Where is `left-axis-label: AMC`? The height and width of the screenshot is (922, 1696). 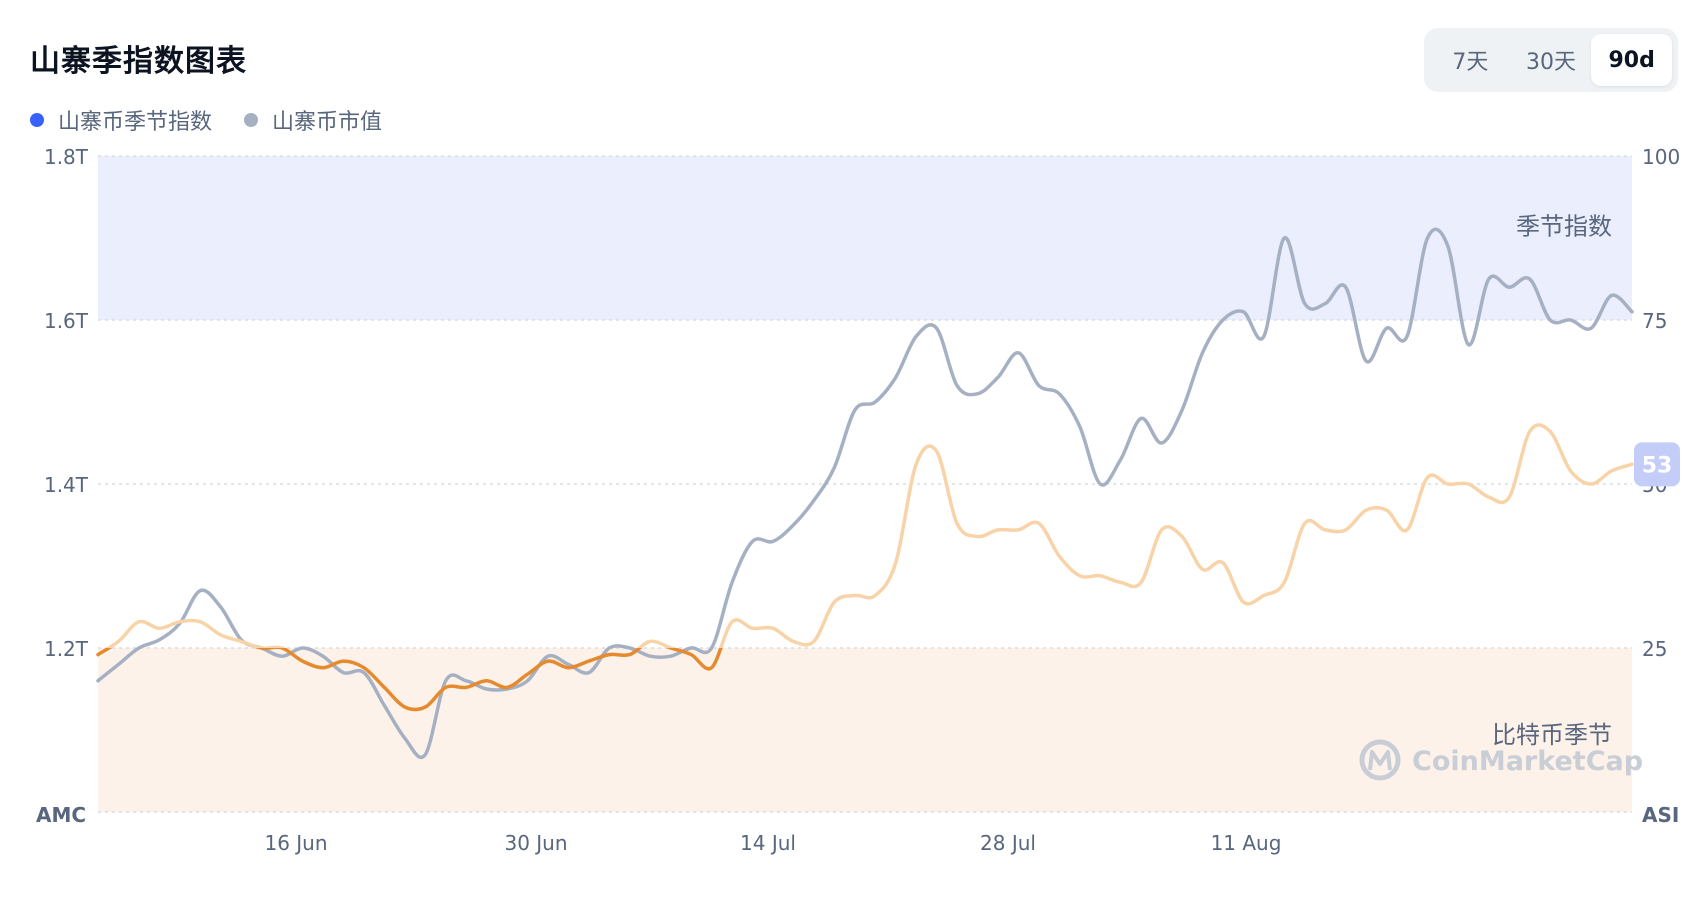
left-axis-label: AMC is located at coordinates (61, 815).